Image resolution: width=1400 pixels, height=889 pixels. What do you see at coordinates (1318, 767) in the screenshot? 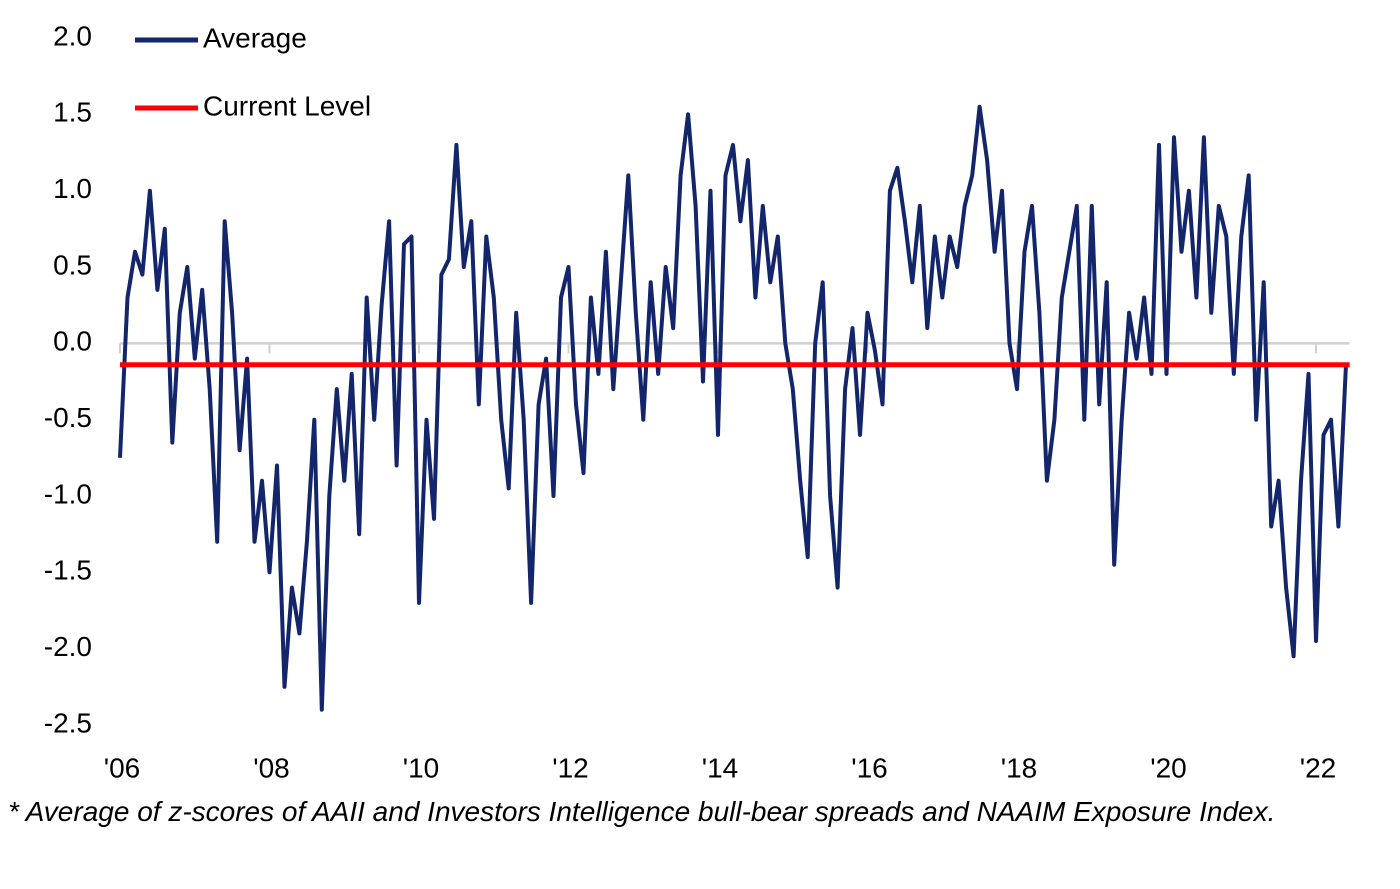
I see `x-tick-label: '22` at bounding box center [1318, 767].